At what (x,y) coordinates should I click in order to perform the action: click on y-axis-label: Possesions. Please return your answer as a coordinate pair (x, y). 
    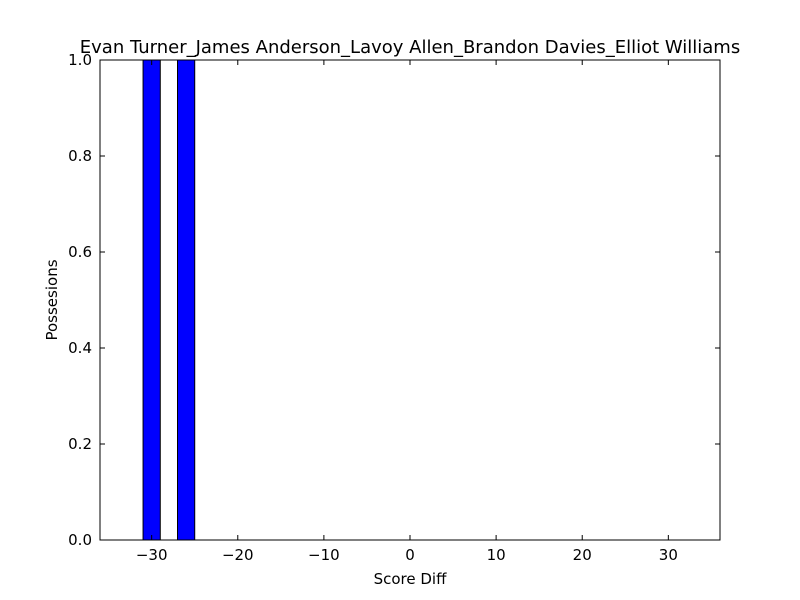
    Looking at the image, I should click on (52, 299).